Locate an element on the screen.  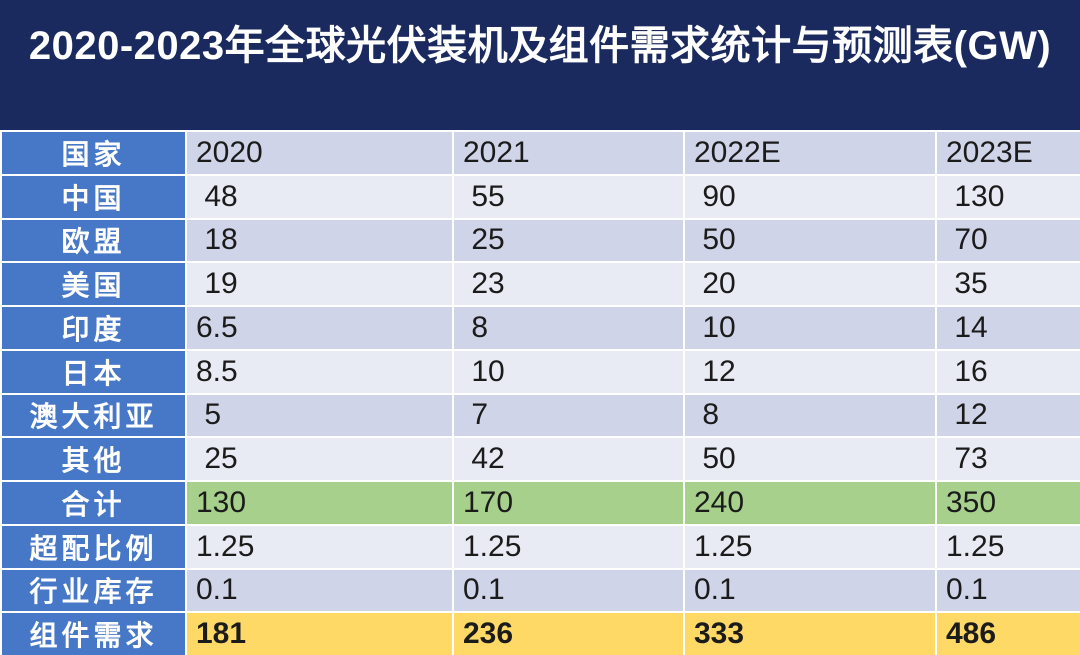
value-cell: 8.5 is located at coordinates (319, 371).